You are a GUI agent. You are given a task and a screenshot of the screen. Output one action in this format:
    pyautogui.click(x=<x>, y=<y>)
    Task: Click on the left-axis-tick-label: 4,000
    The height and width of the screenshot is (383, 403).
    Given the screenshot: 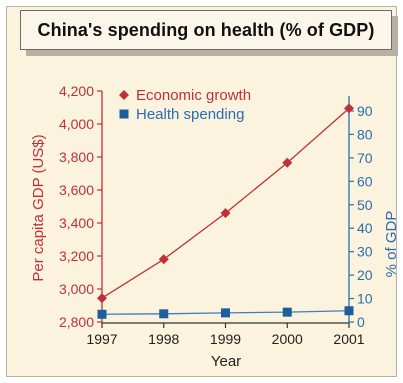 What is the action you would take?
    pyautogui.click(x=76, y=124)
    